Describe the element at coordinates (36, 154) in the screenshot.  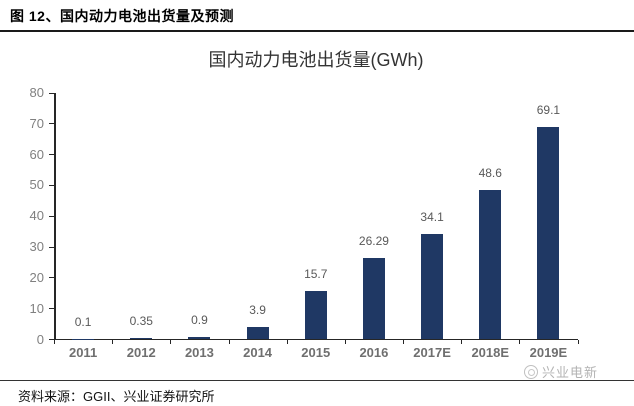
I see `y-tick-label: 60` at that location.